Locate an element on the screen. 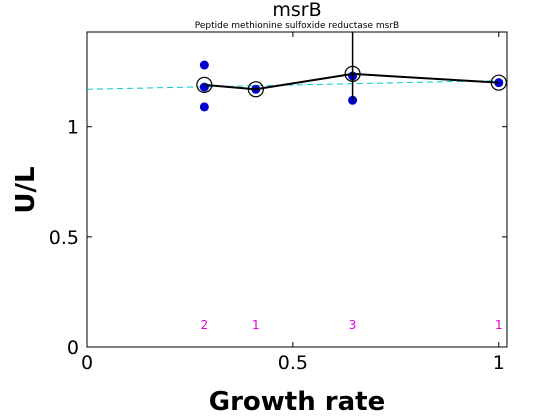  x-axis-label: Growth rate is located at coordinates (297, 402).